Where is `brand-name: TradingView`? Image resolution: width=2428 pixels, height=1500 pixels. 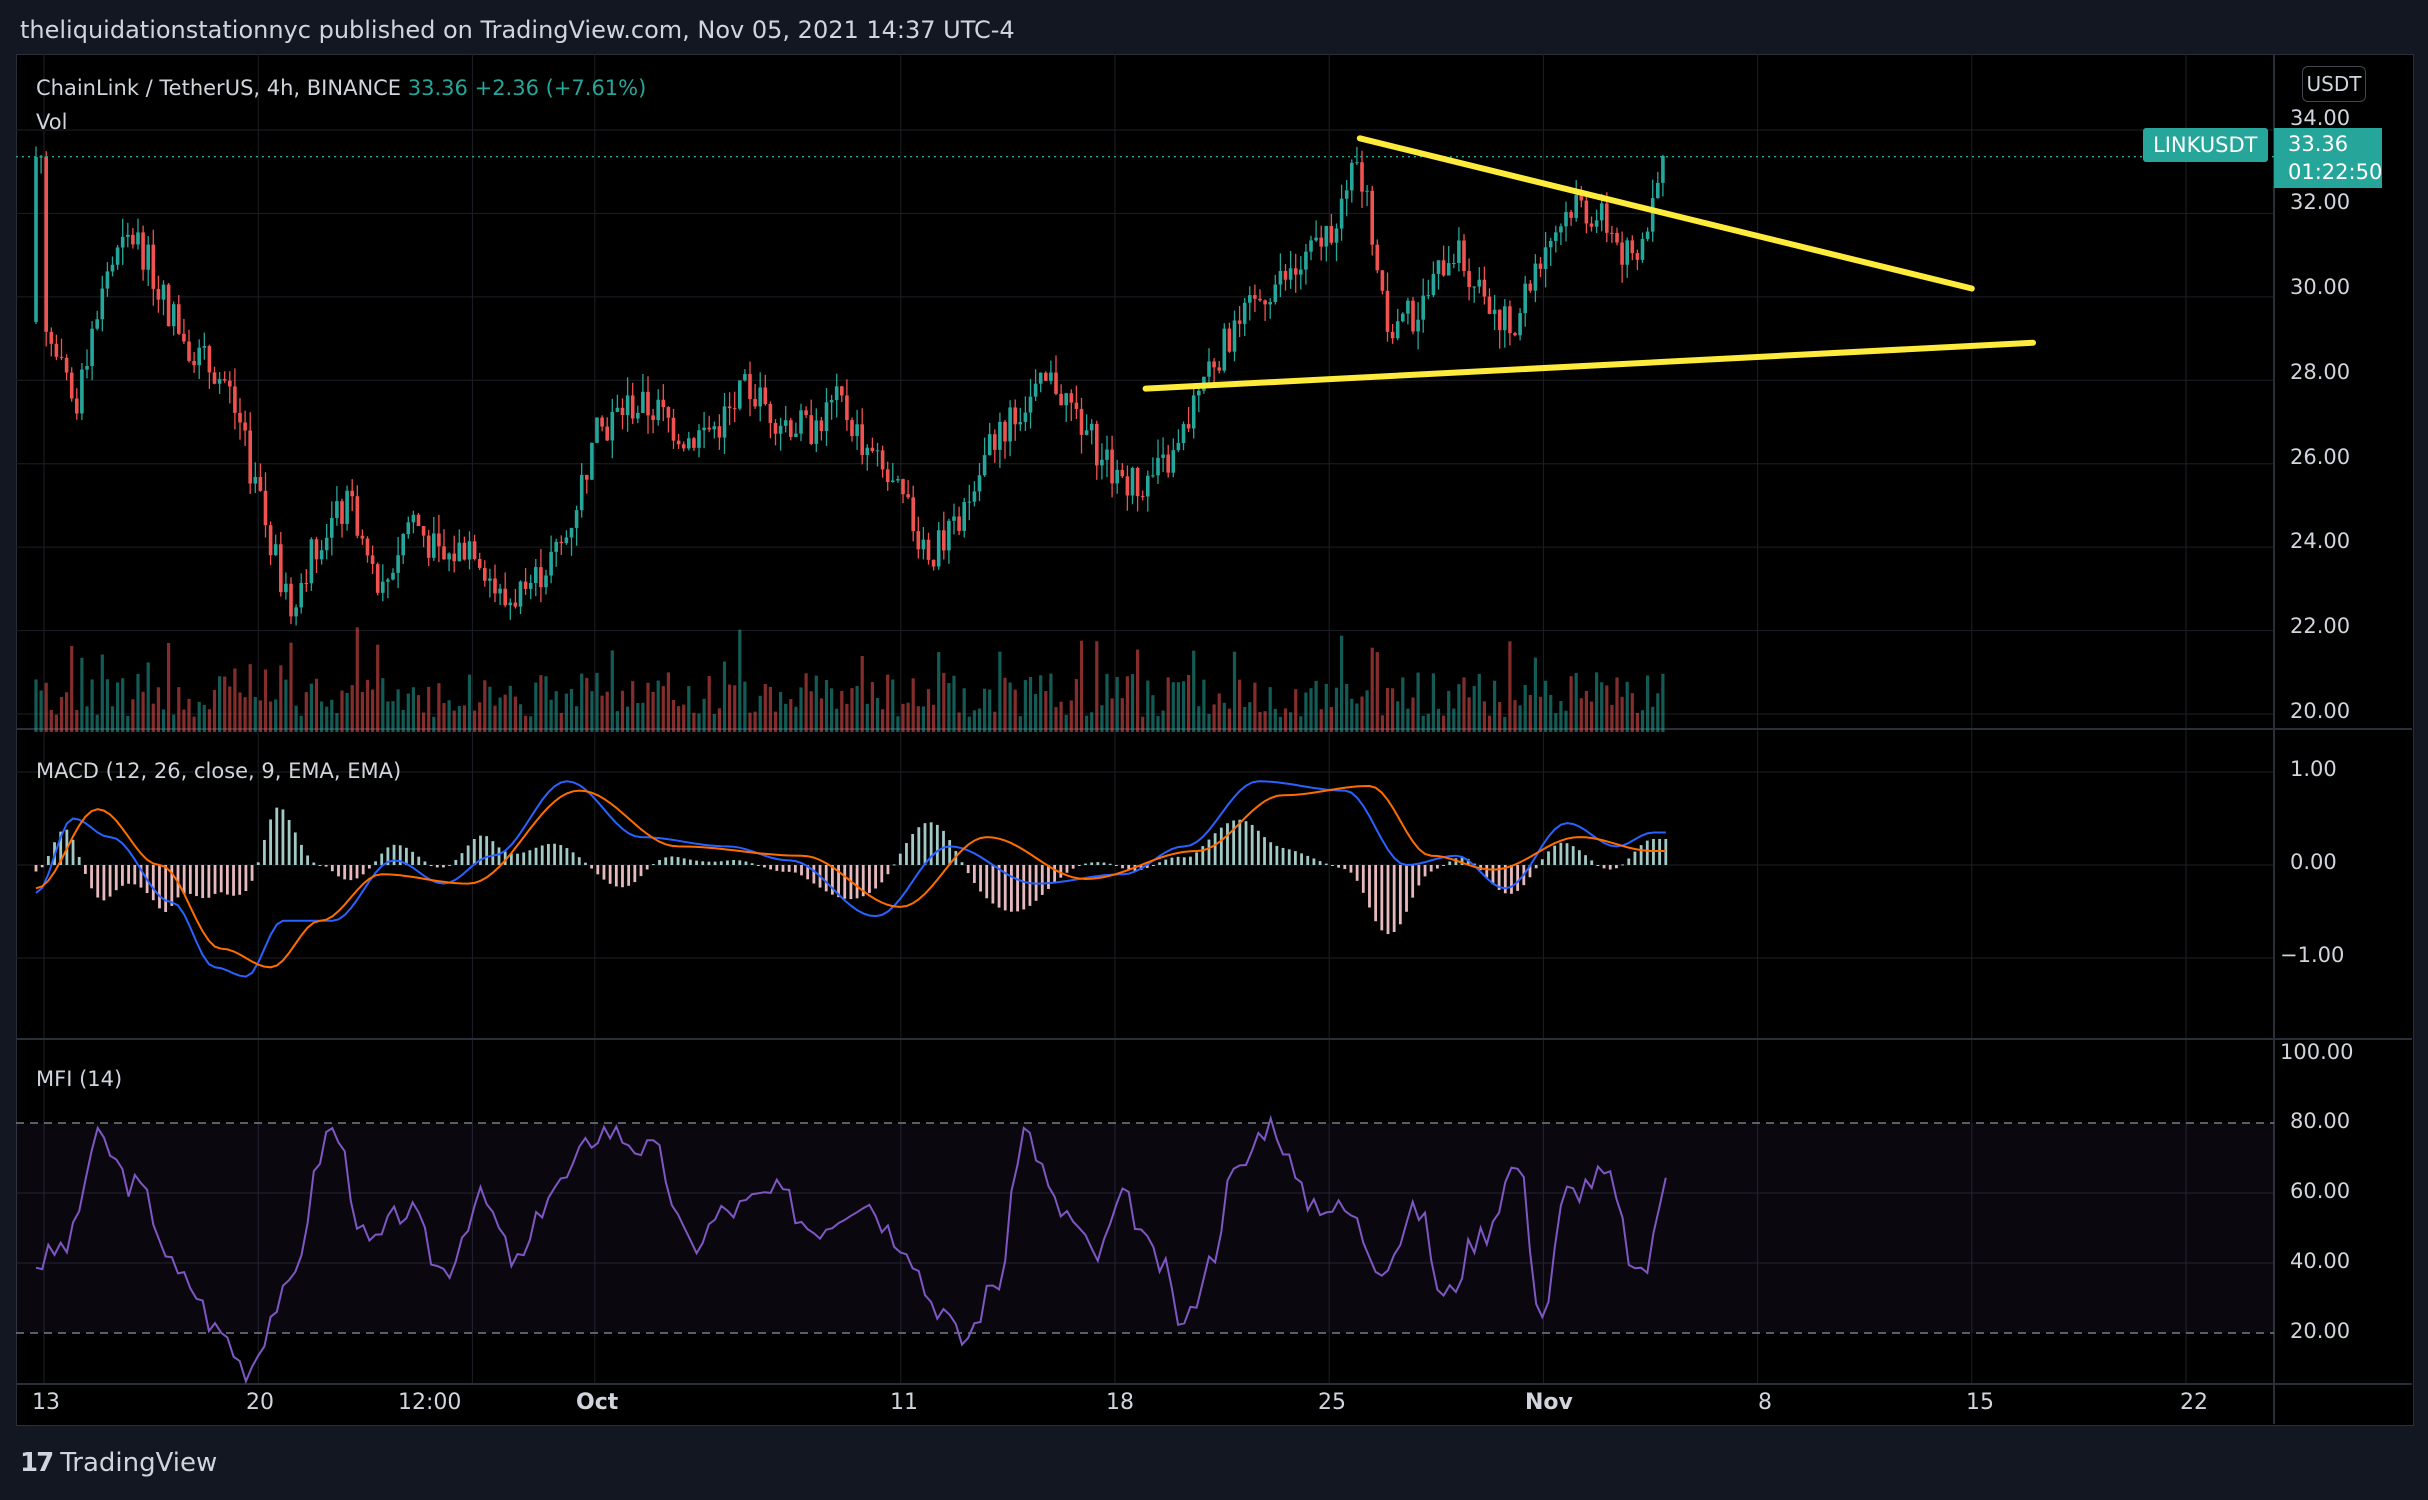
brand-name: TradingView is located at coordinates (139, 1463).